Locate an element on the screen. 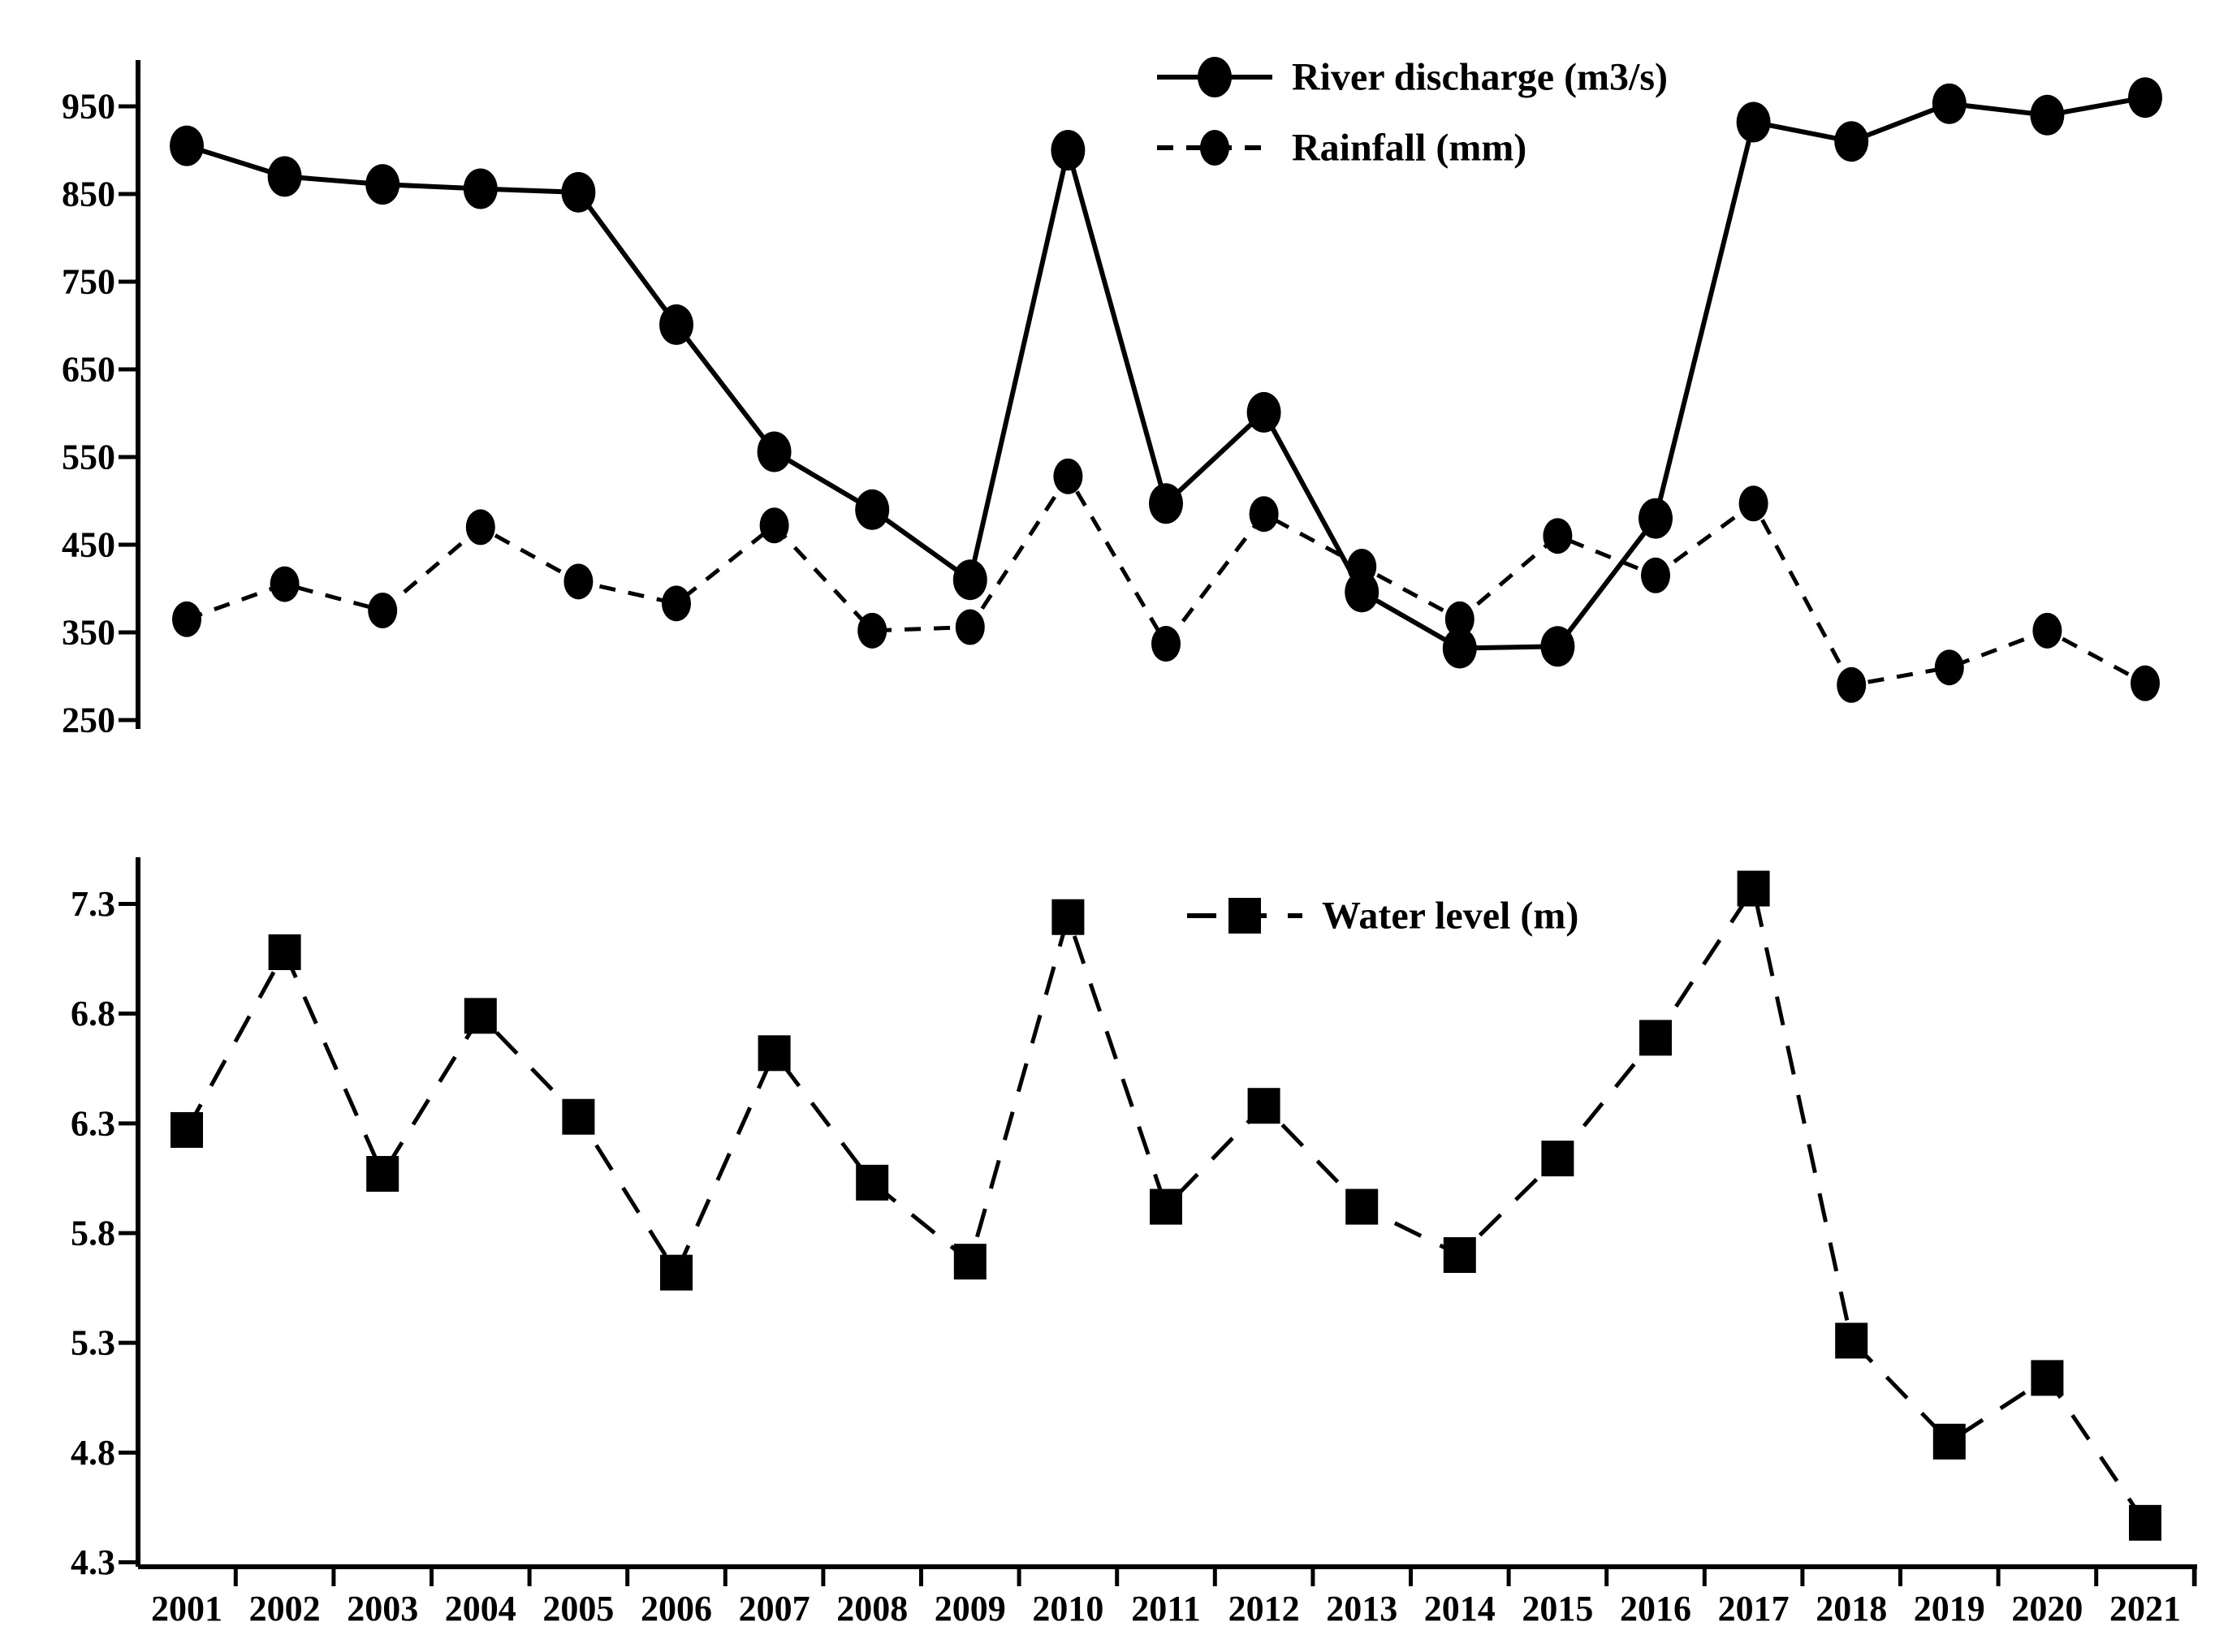 The height and width of the screenshot is (1652, 2215). year-label: 2020 is located at coordinates (2047, 1608).